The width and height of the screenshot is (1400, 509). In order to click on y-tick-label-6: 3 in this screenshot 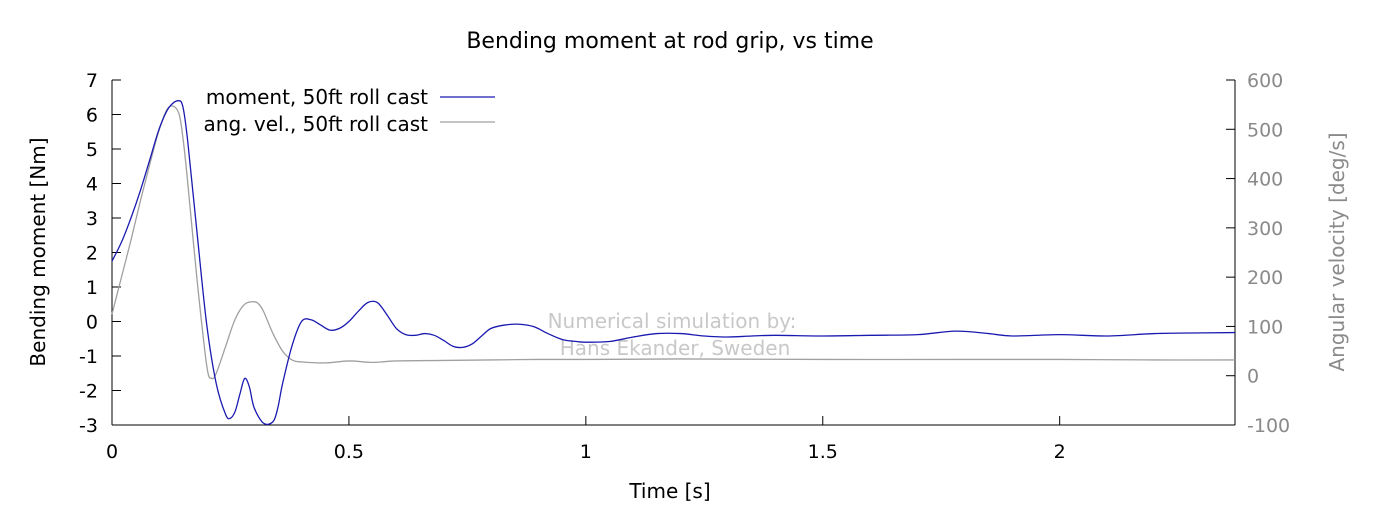, I will do `click(92, 219)`.